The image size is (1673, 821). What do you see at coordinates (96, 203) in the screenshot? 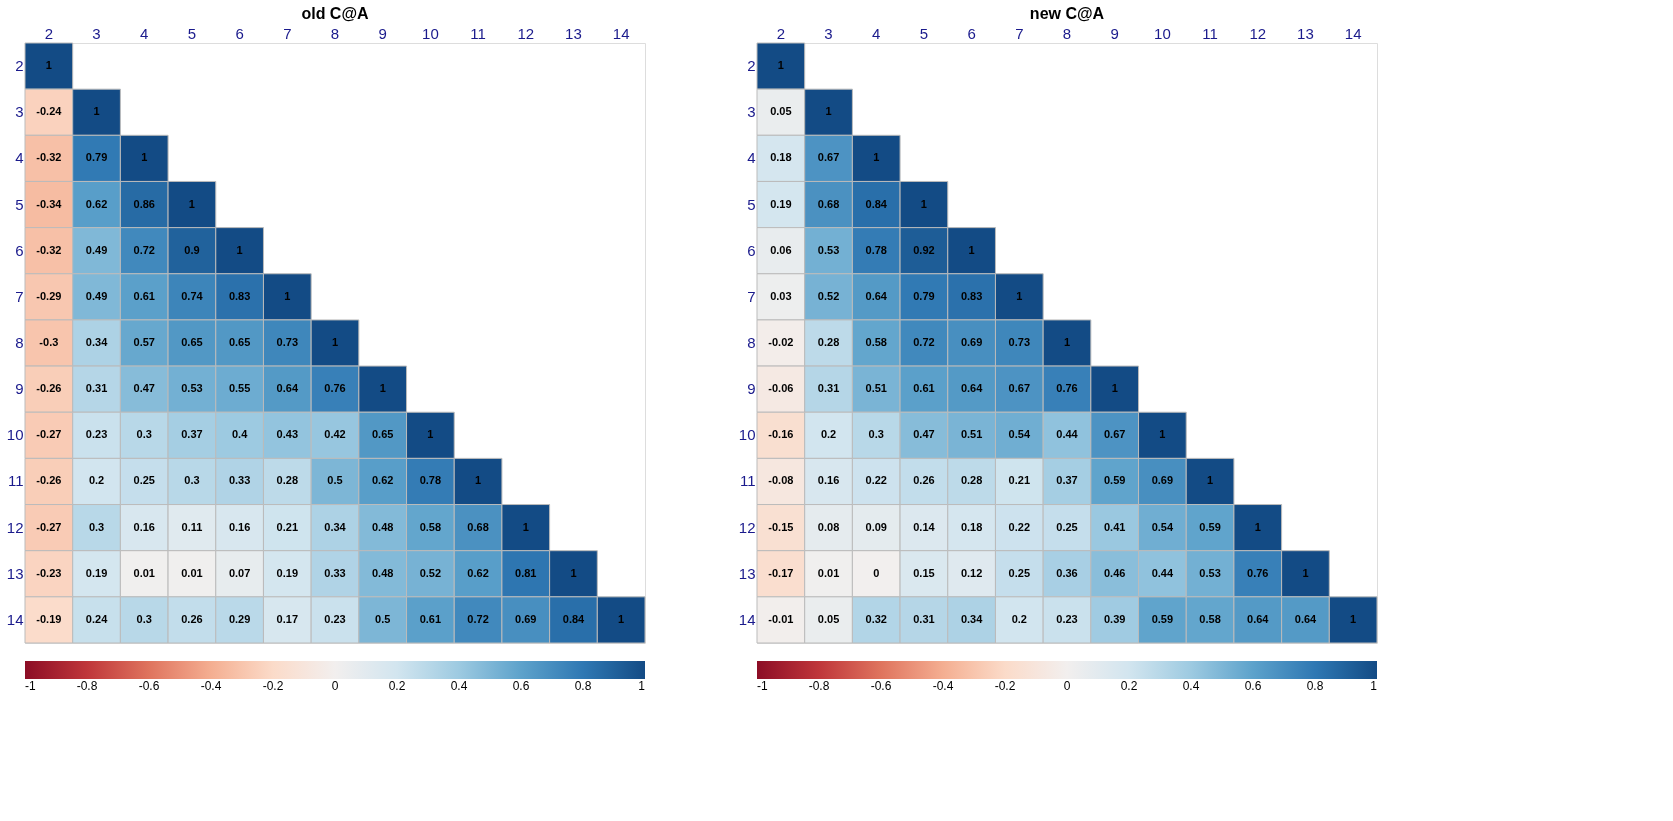
I see `data-label: 0.62` at bounding box center [96, 203].